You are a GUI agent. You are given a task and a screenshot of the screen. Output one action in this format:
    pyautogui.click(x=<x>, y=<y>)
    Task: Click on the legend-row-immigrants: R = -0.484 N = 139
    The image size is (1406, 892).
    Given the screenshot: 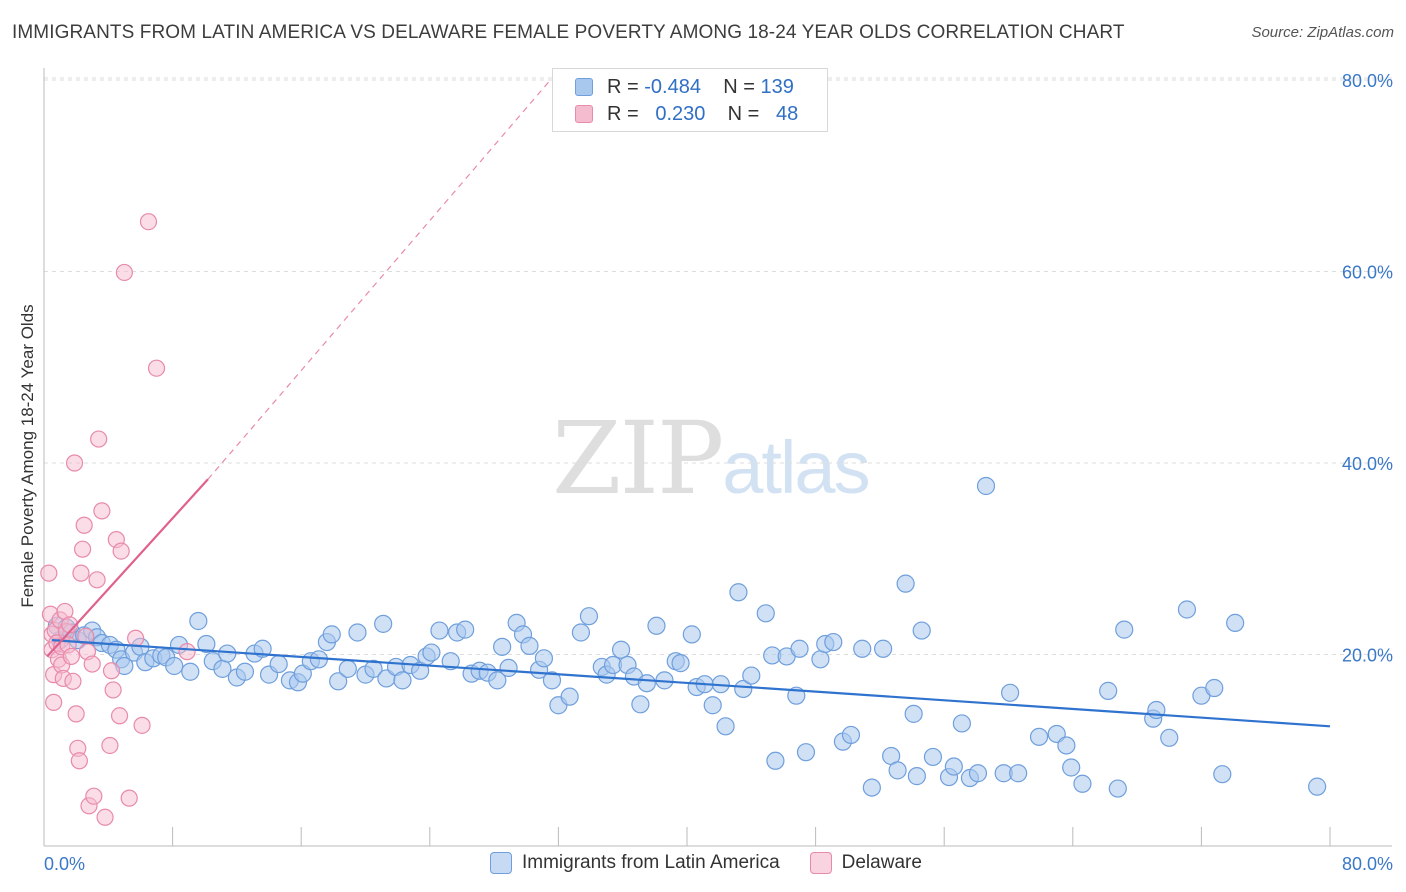 What is the action you would take?
    pyautogui.click(x=684, y=87)
    